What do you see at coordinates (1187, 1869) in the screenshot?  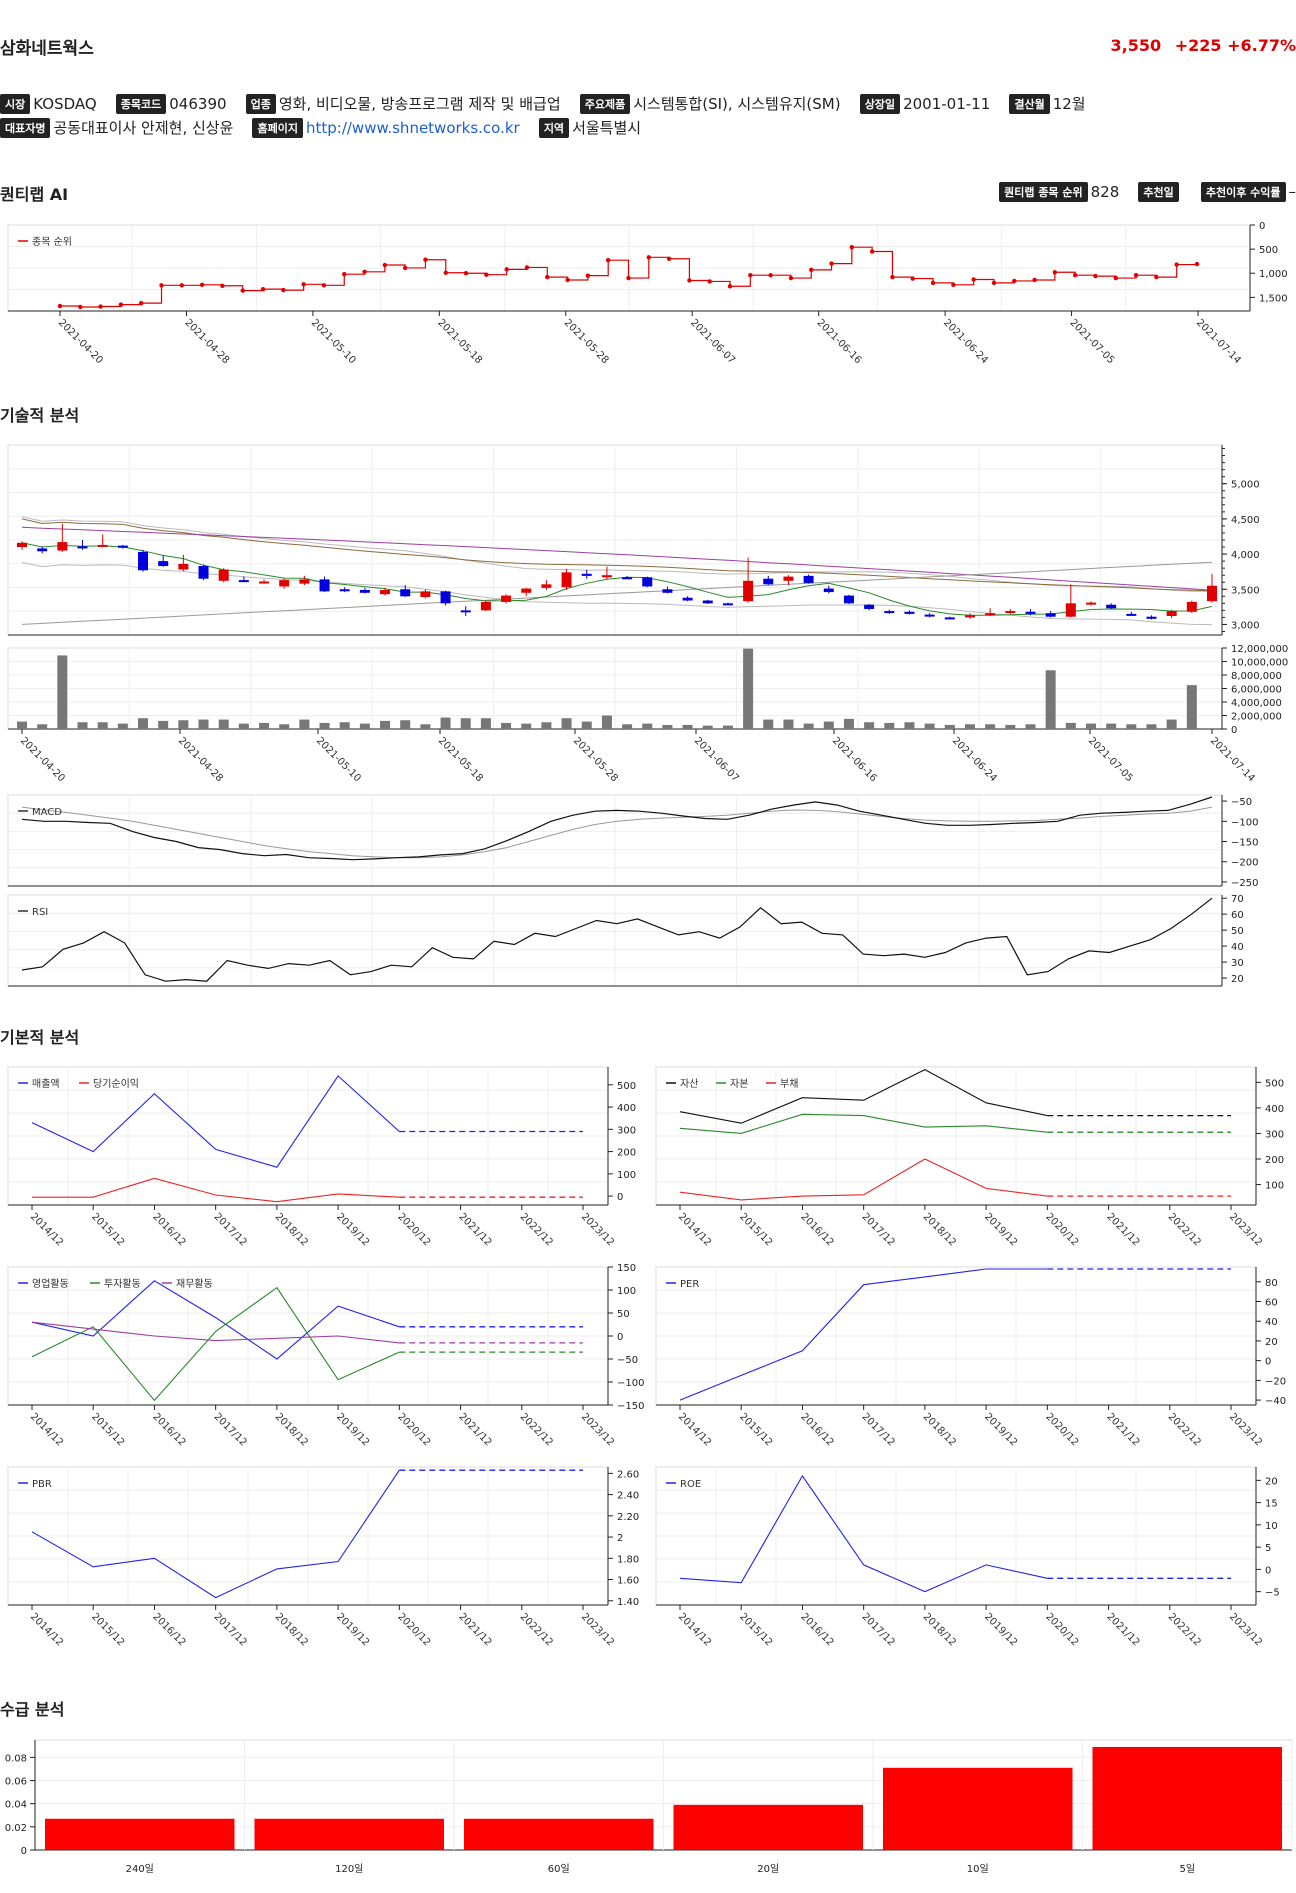 I see `x-tick-label: 5일` at bounding box center [1187, 1869].